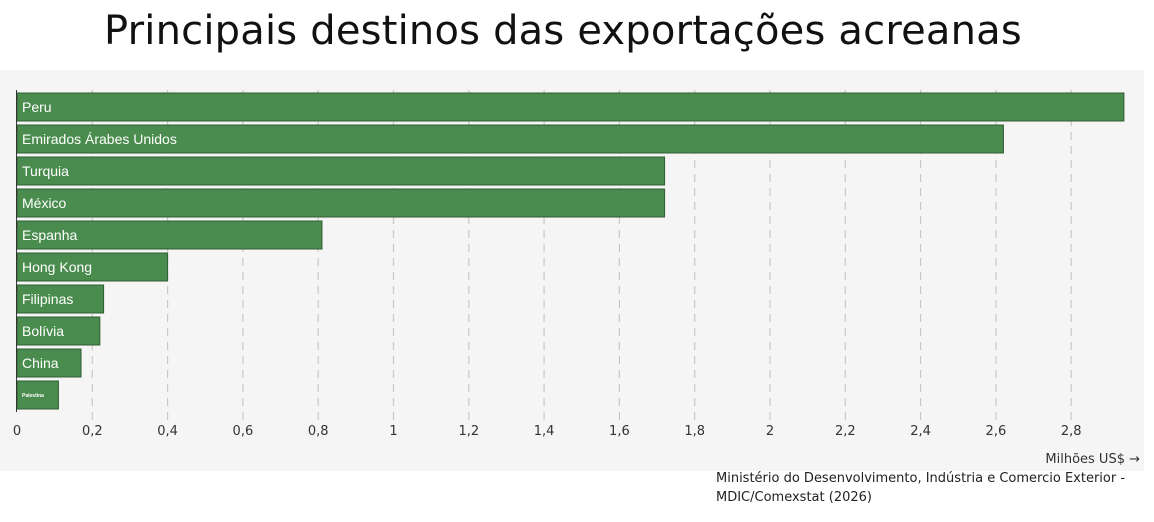 This screenshot has height=522, width=1154. What do you see at coordinates (40, 363) in the screenshot?
I see `bar-label: China` at bounding box center [40, 363].